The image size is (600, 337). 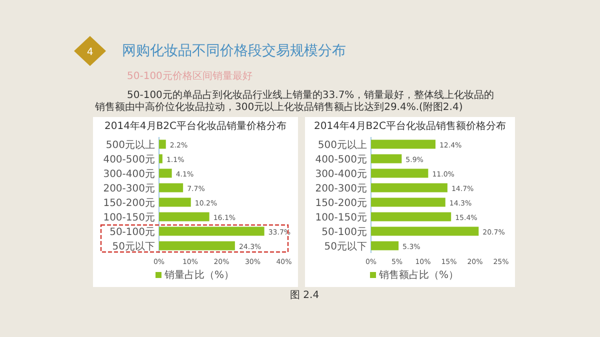 I want to click on text: 50-100元价格区间销量最好, so click(x=189, y=76).